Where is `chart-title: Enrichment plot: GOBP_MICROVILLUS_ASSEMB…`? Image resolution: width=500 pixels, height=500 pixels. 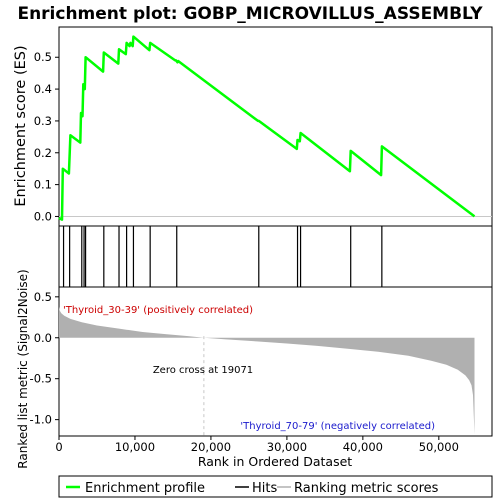
chart-title: Enrichment plot: GOBP_MICROVILLUS_ASSEMB… is located at coordinates (250, 14).